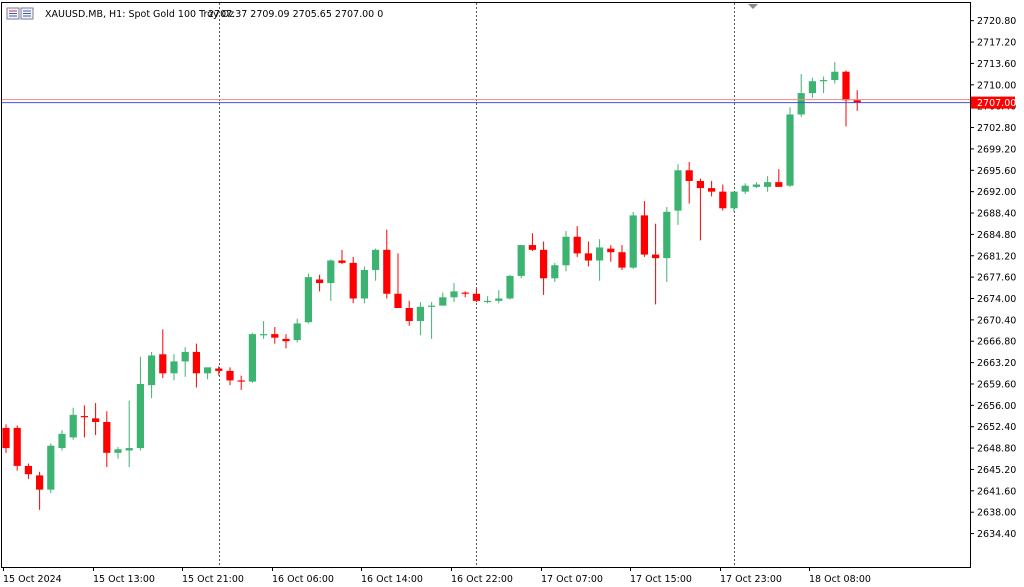 The image size is (1024, 587). I want to click on current-price-tag, so click(993, 102).